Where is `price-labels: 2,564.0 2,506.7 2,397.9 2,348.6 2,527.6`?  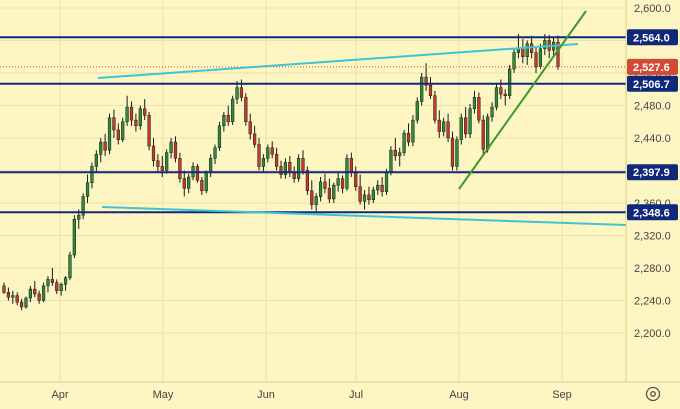 price-labels: 2,564.0 2,506.7 2,397.9 2,348.6 2,527.6 is located at coordinates (652, 125).